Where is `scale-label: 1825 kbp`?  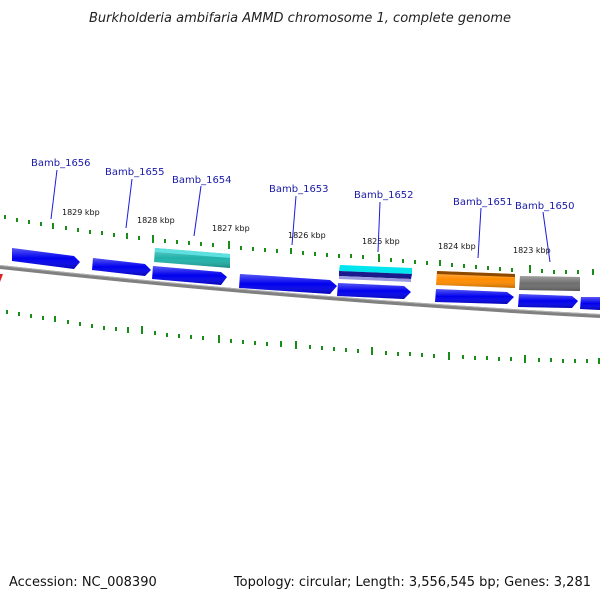
scale-label: 1825 kbp is located at coordinates (381, 241).